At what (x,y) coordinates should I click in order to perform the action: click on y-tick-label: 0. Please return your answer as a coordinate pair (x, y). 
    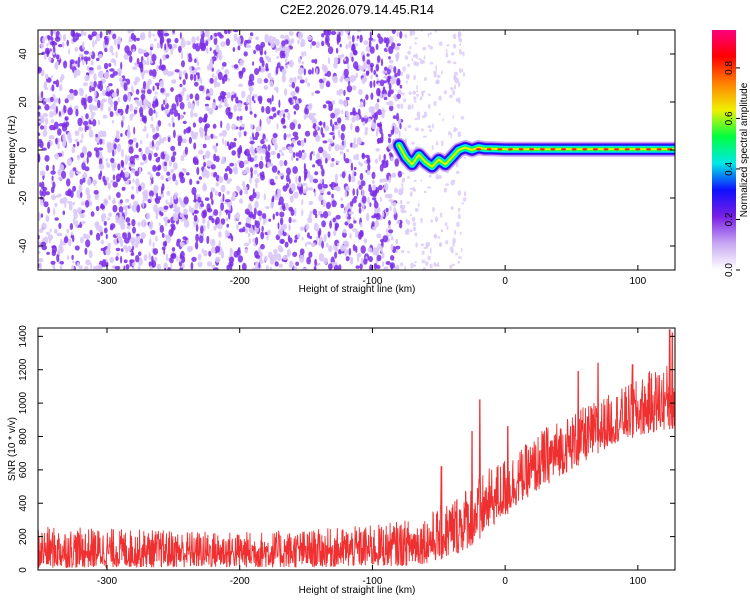
    Looking at the image, I should click on (23, 150).